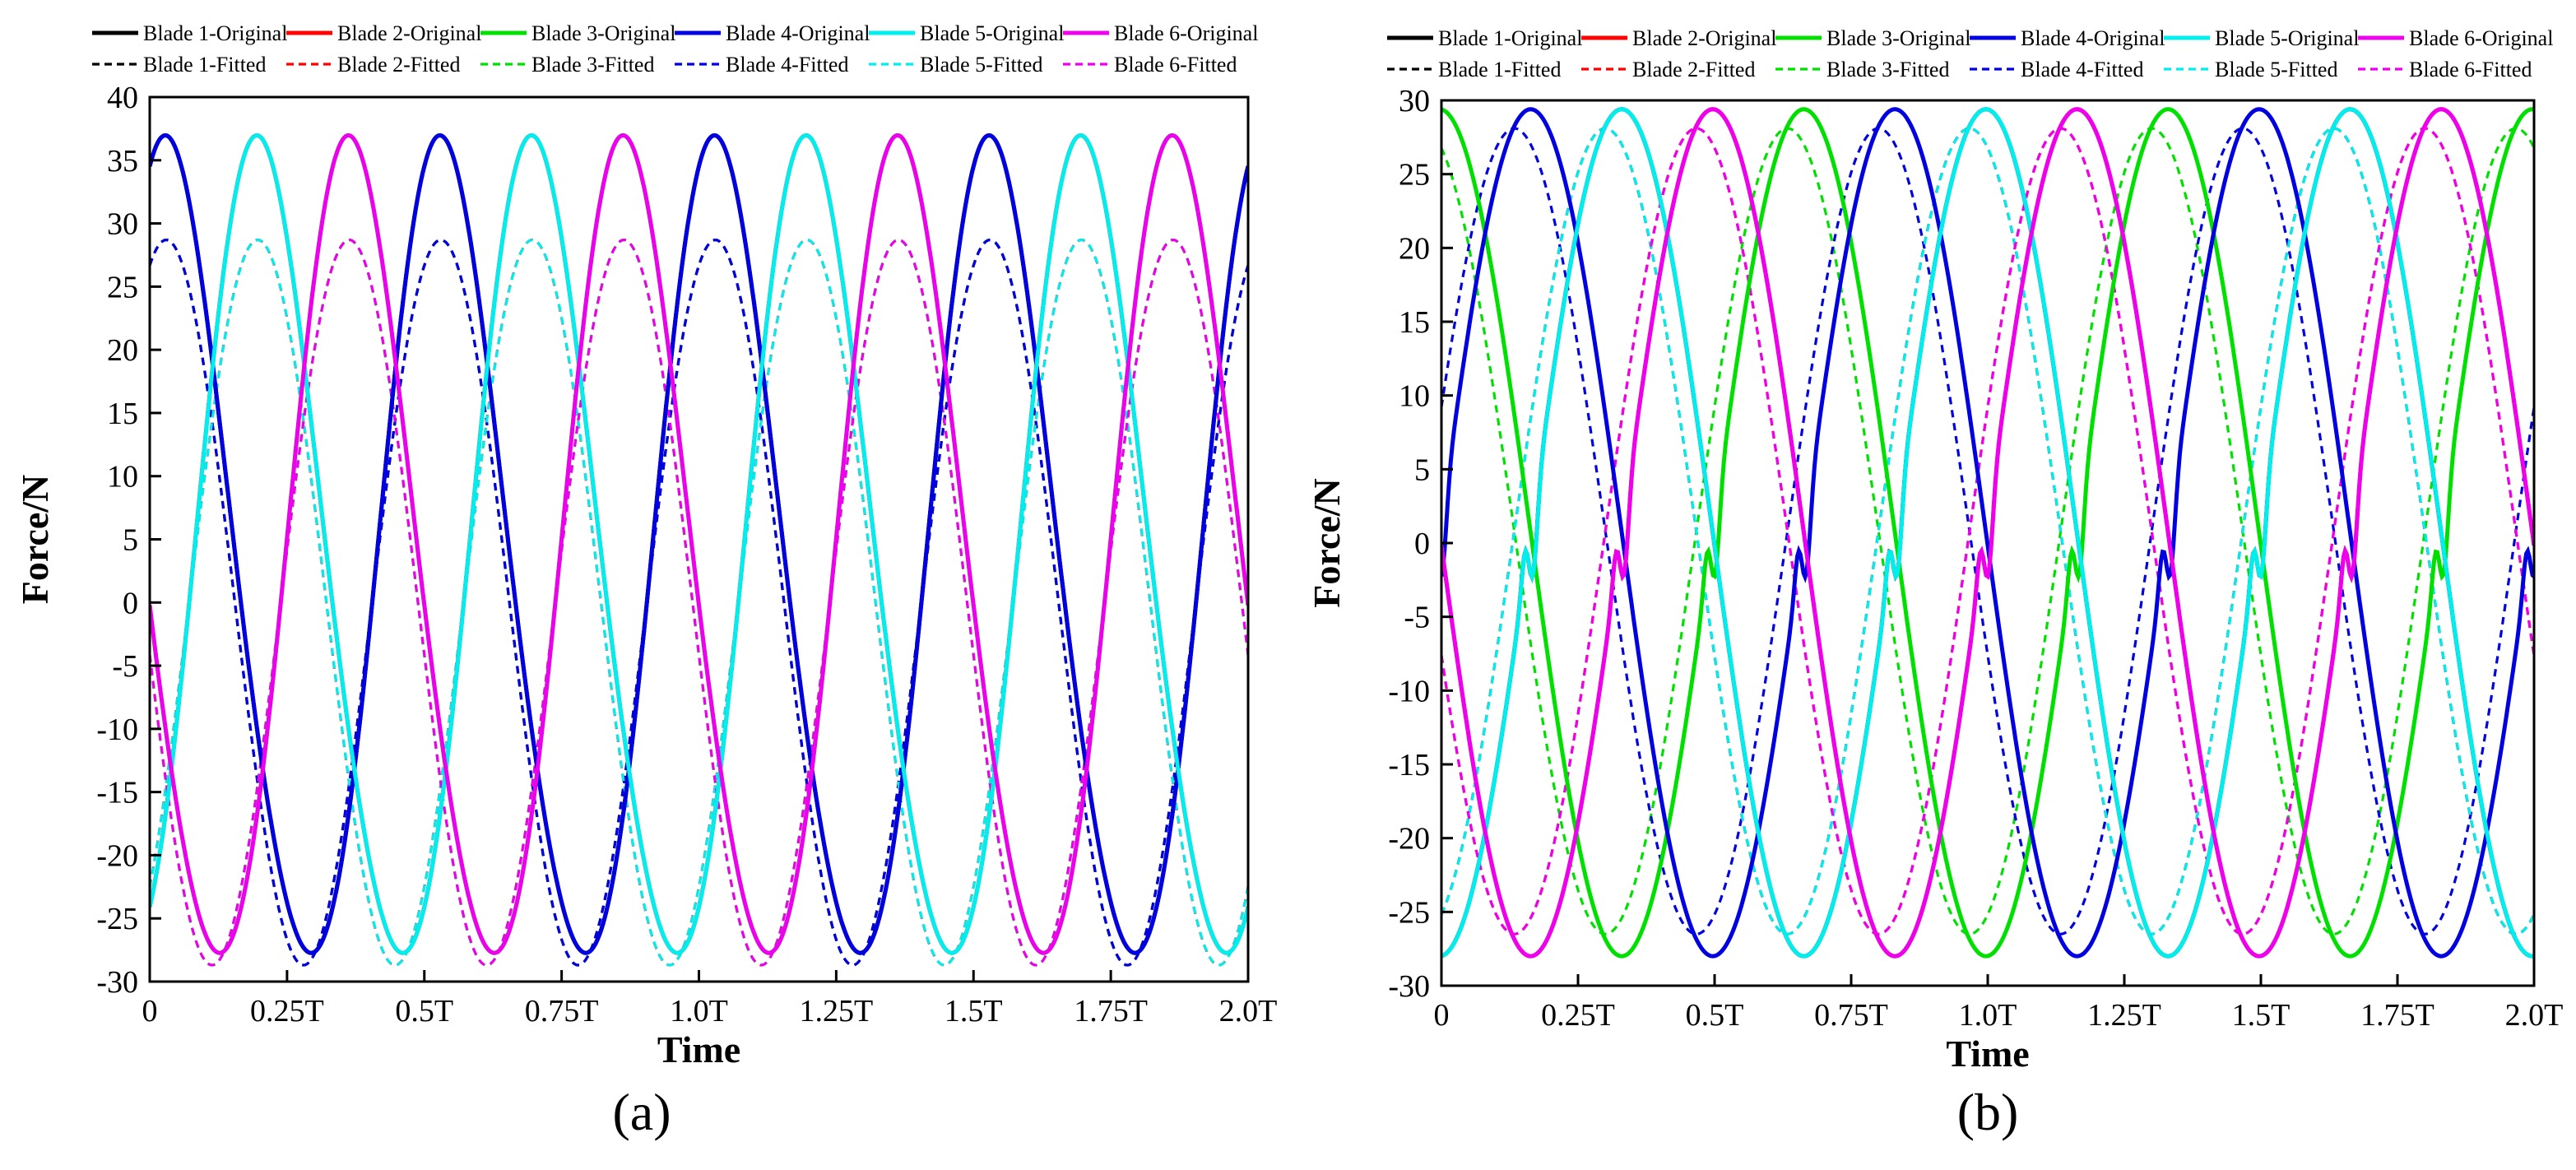 Image resolution: width=2576 pixels, height=1170 pixels. Describe the element at coordinates (122, 161) in the screenshot. I see `y-tick-label: 35` at that location.